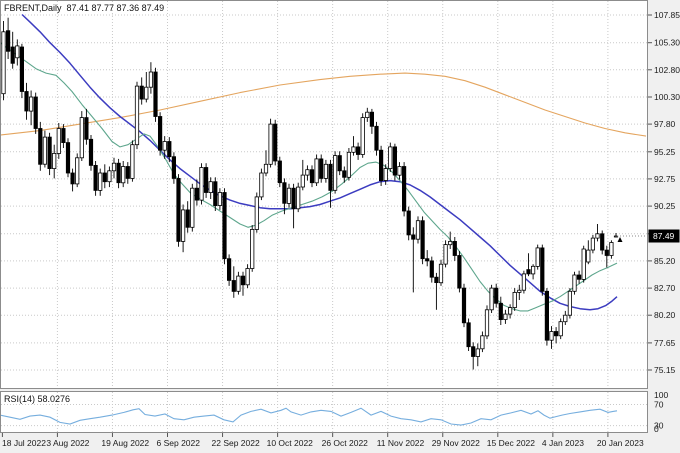  Describe the element at coordinates (309, 416) in the screenshot. I see `rsi-line` at that location.